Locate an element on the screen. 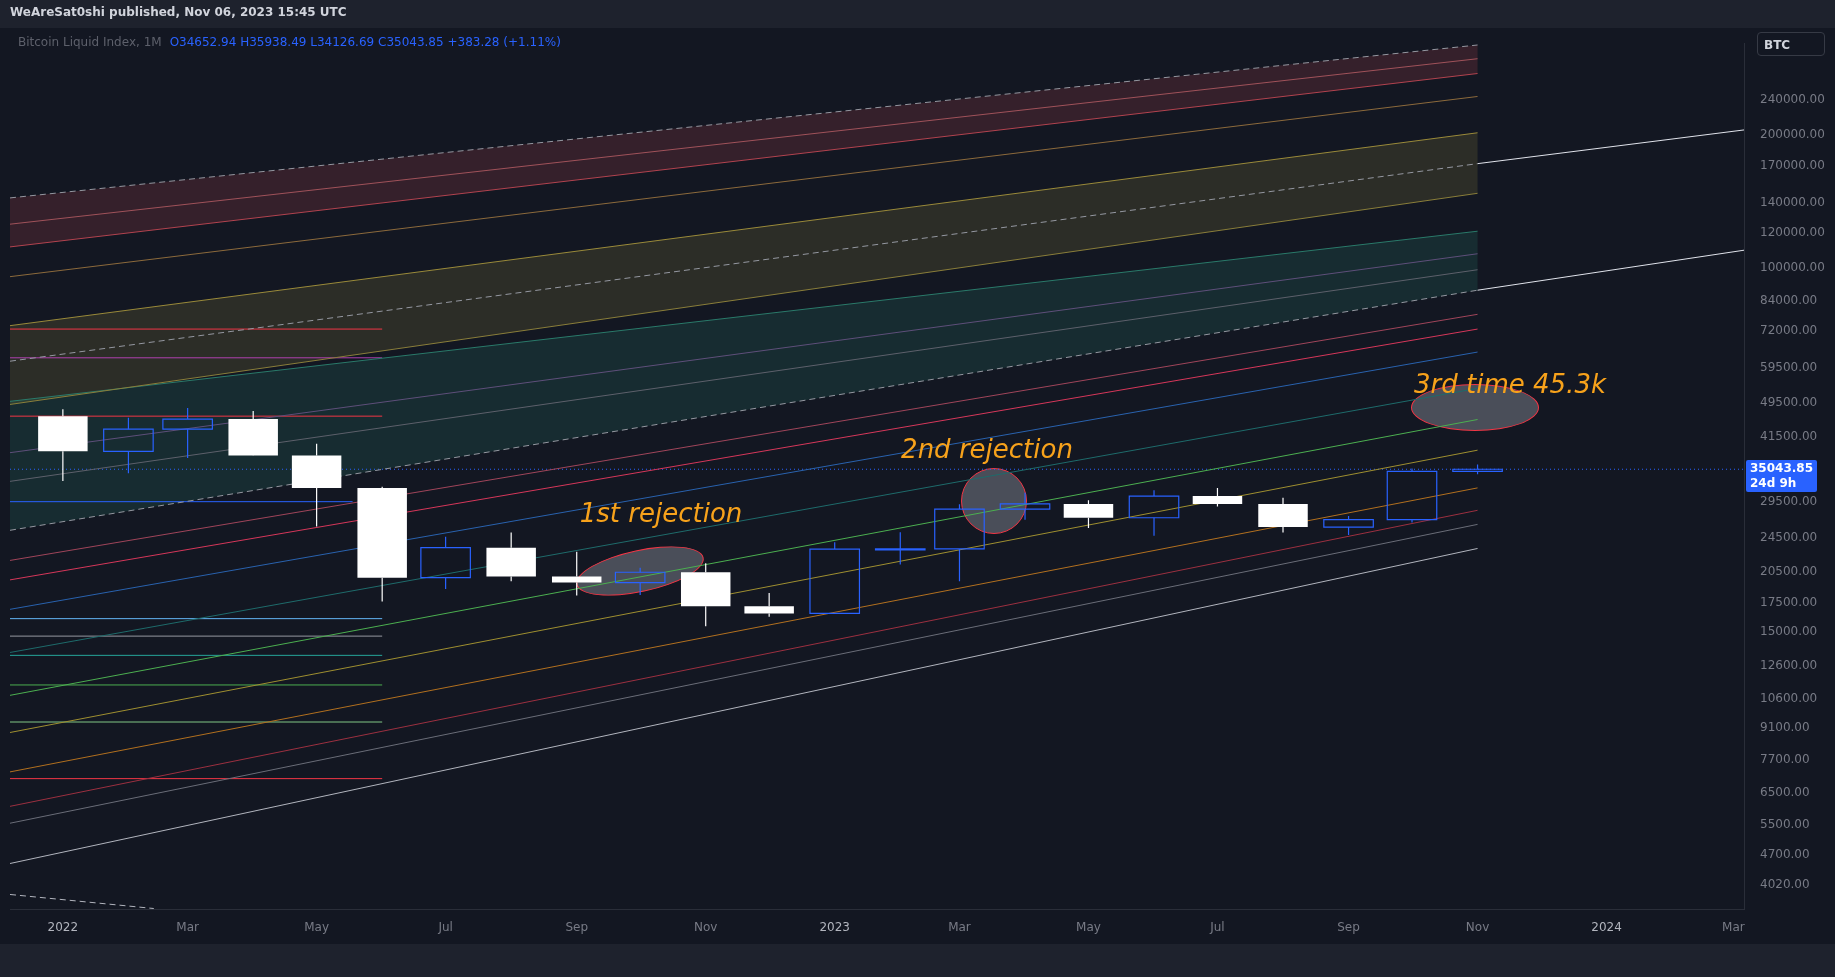 The width and height of the screenshot is (1835, 977). text: WeAreSat0shi published, Nov 06, 2023 15:45 UTC is located at coordinates (178, 12).